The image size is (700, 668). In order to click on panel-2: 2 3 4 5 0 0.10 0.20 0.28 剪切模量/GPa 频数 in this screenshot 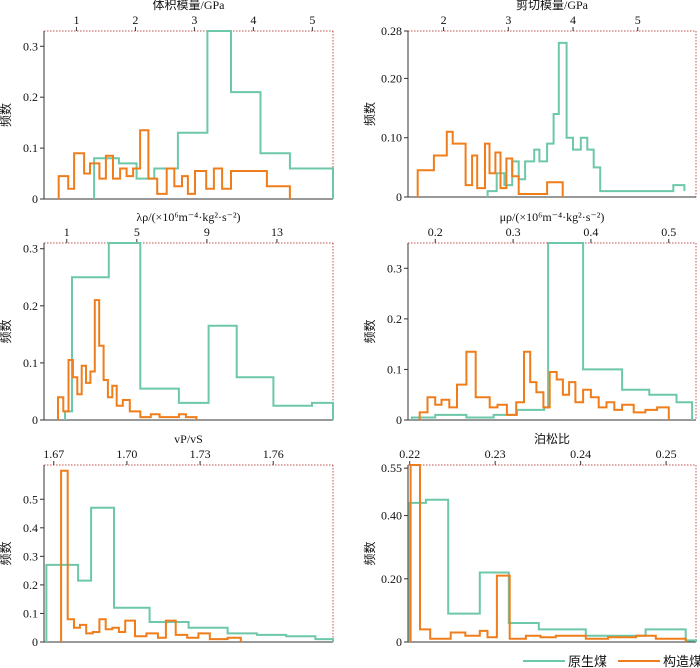, I will do `click(529, 102)`.